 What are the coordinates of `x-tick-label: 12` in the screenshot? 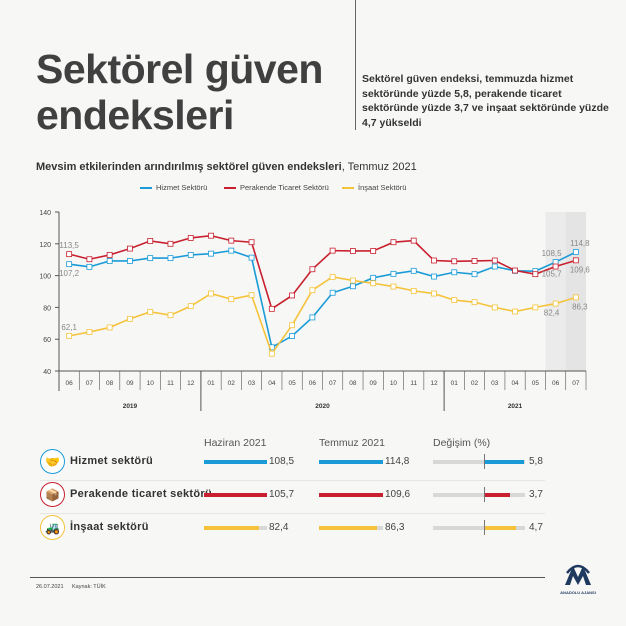 It's located at (434, 383).